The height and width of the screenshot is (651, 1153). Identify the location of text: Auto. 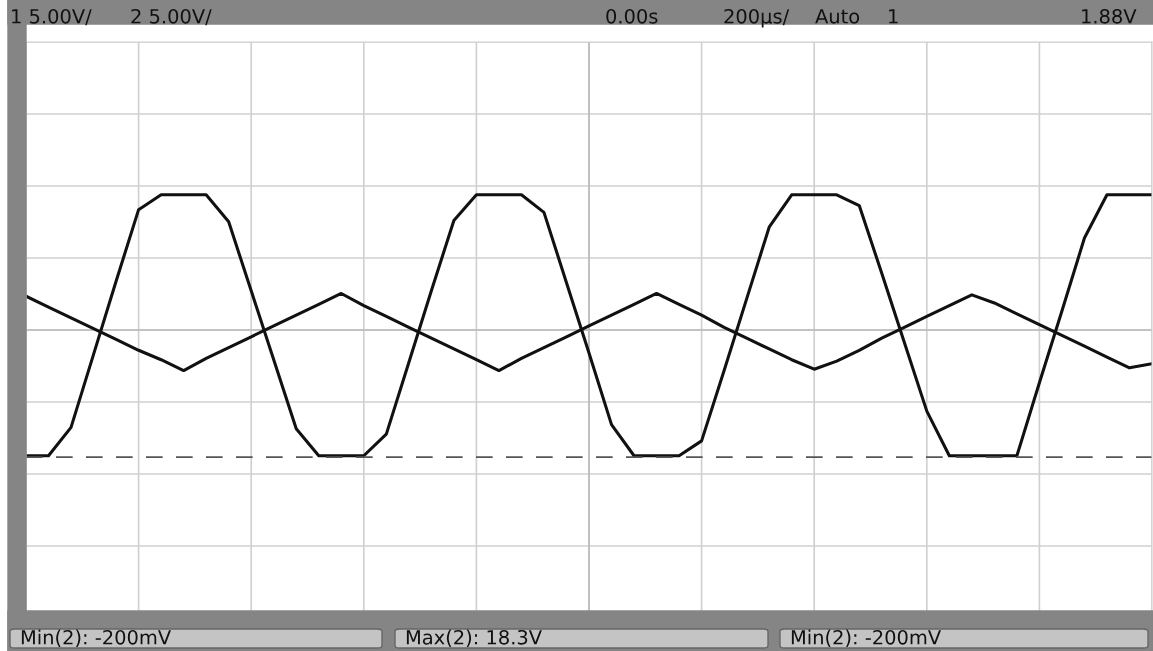
(837, 16).